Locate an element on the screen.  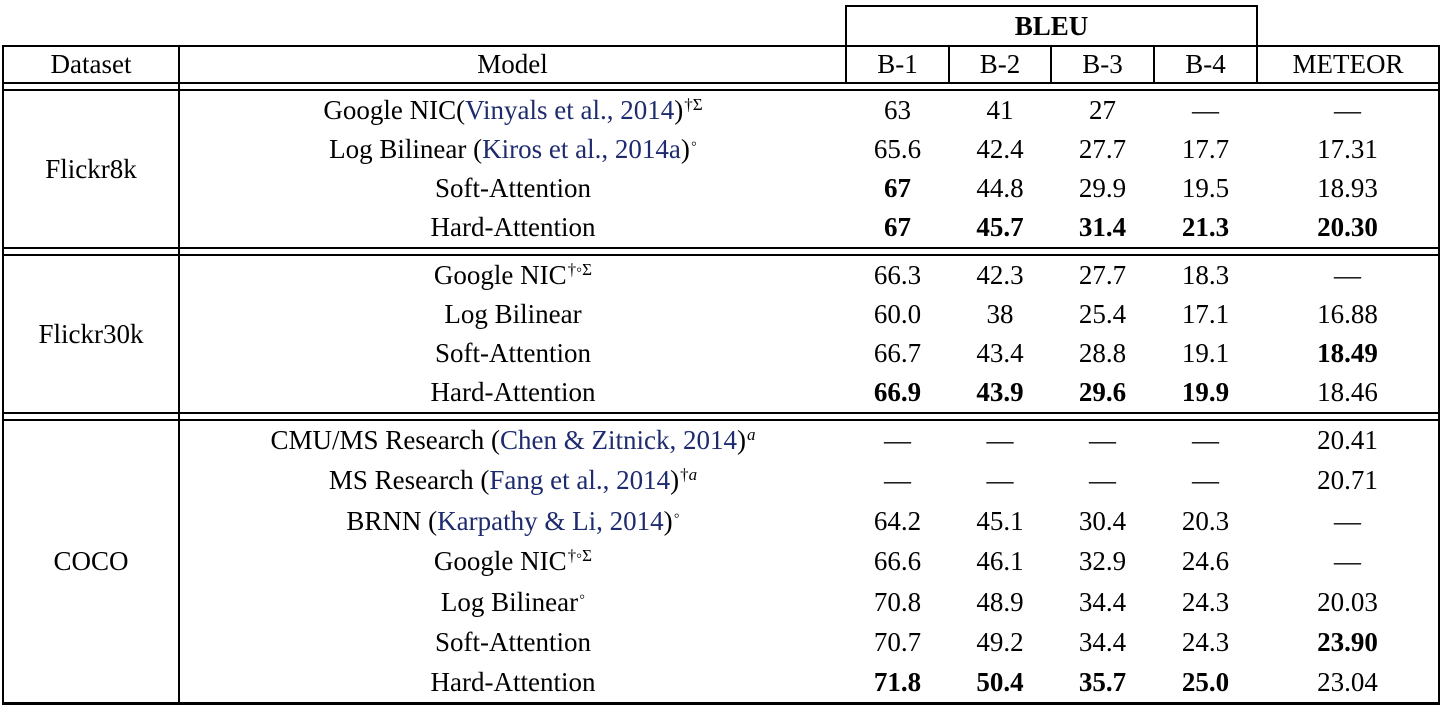
score-cell: 65.6 is located at coordinates (897, 148).